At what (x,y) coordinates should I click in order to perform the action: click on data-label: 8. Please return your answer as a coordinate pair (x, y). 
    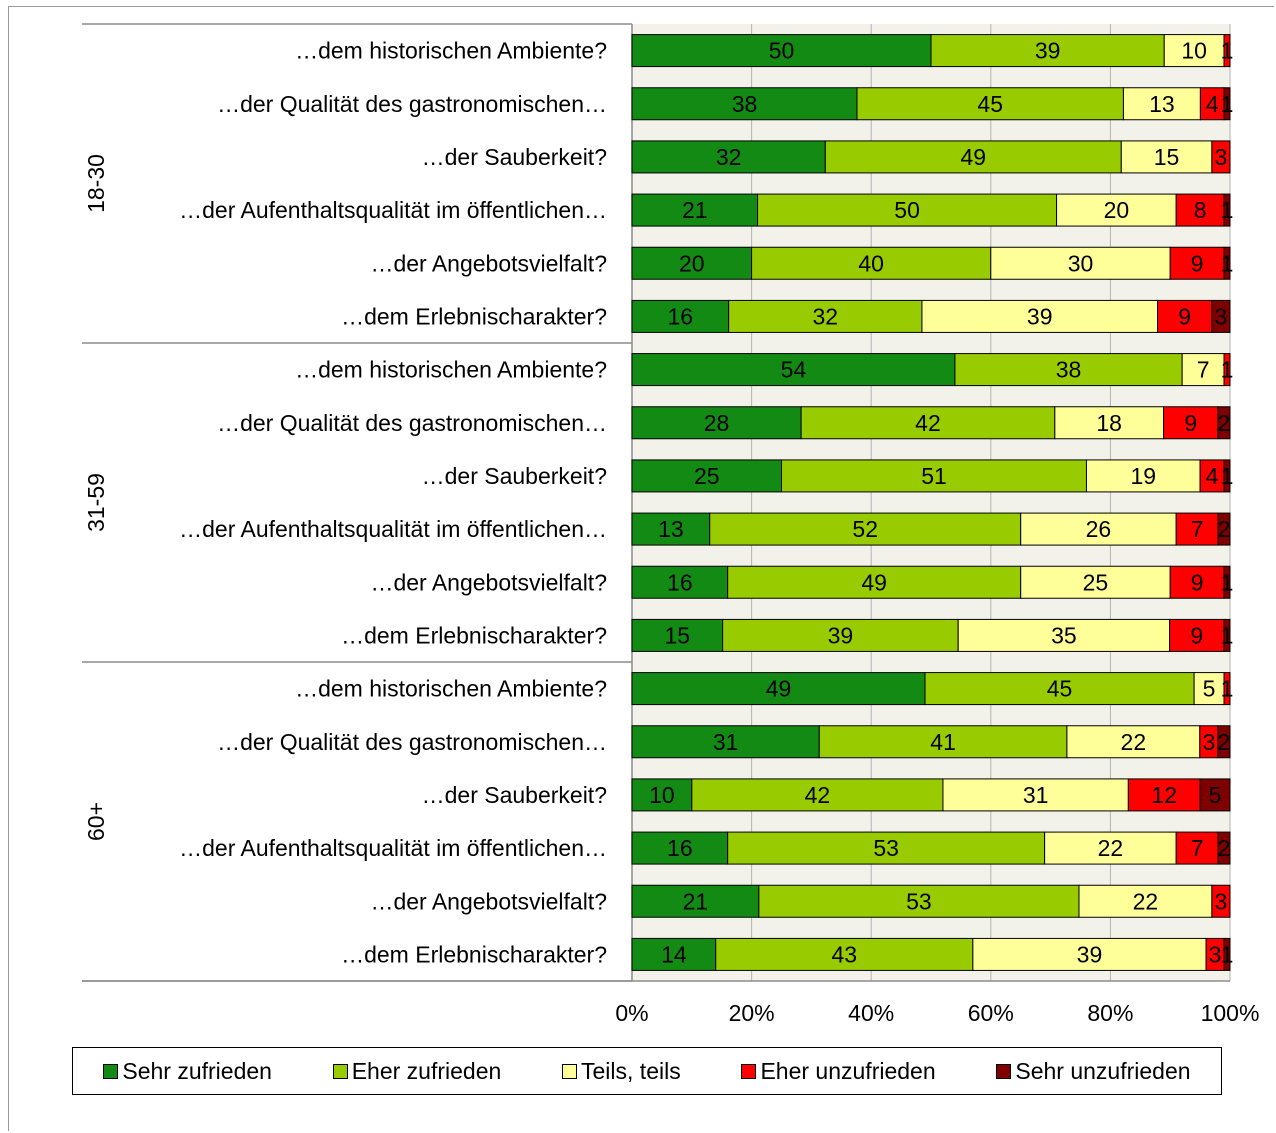
    Looking at the image, I should click on (1200, 210).